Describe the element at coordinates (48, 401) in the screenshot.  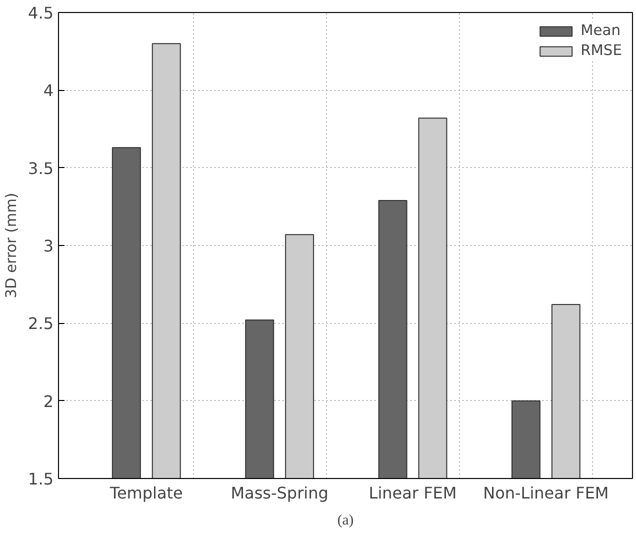
I see `y-tick-label: 2` at that location.